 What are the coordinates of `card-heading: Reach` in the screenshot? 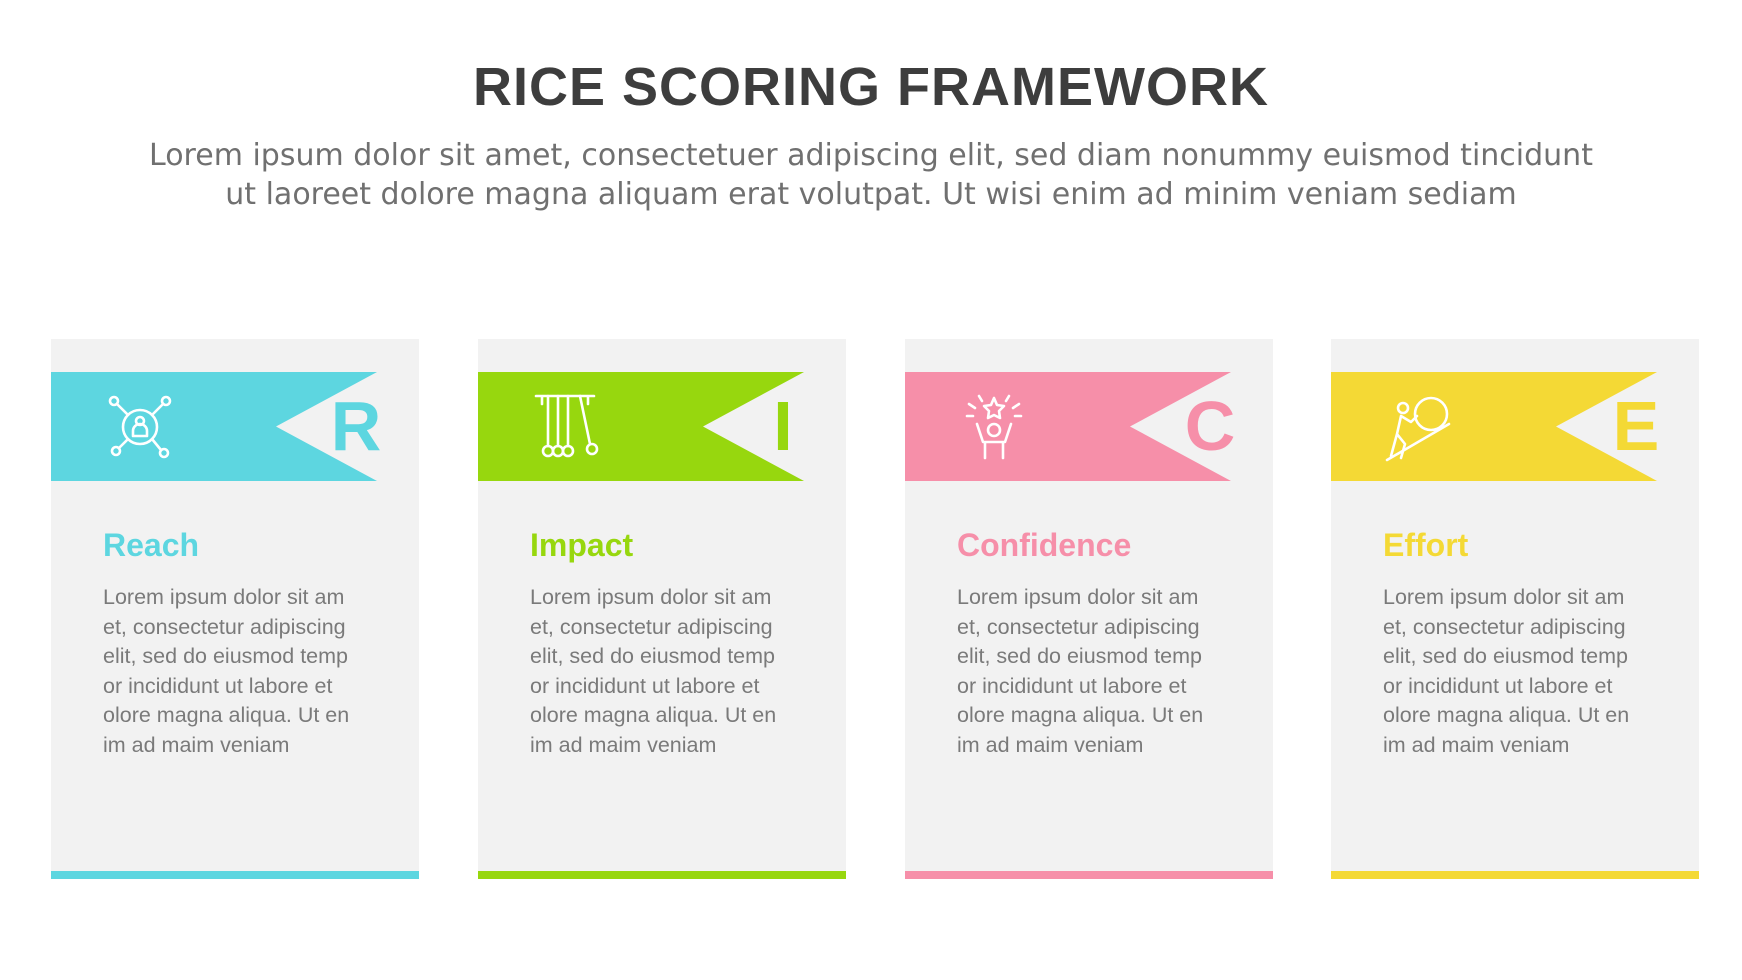 It's located at (151, 545).